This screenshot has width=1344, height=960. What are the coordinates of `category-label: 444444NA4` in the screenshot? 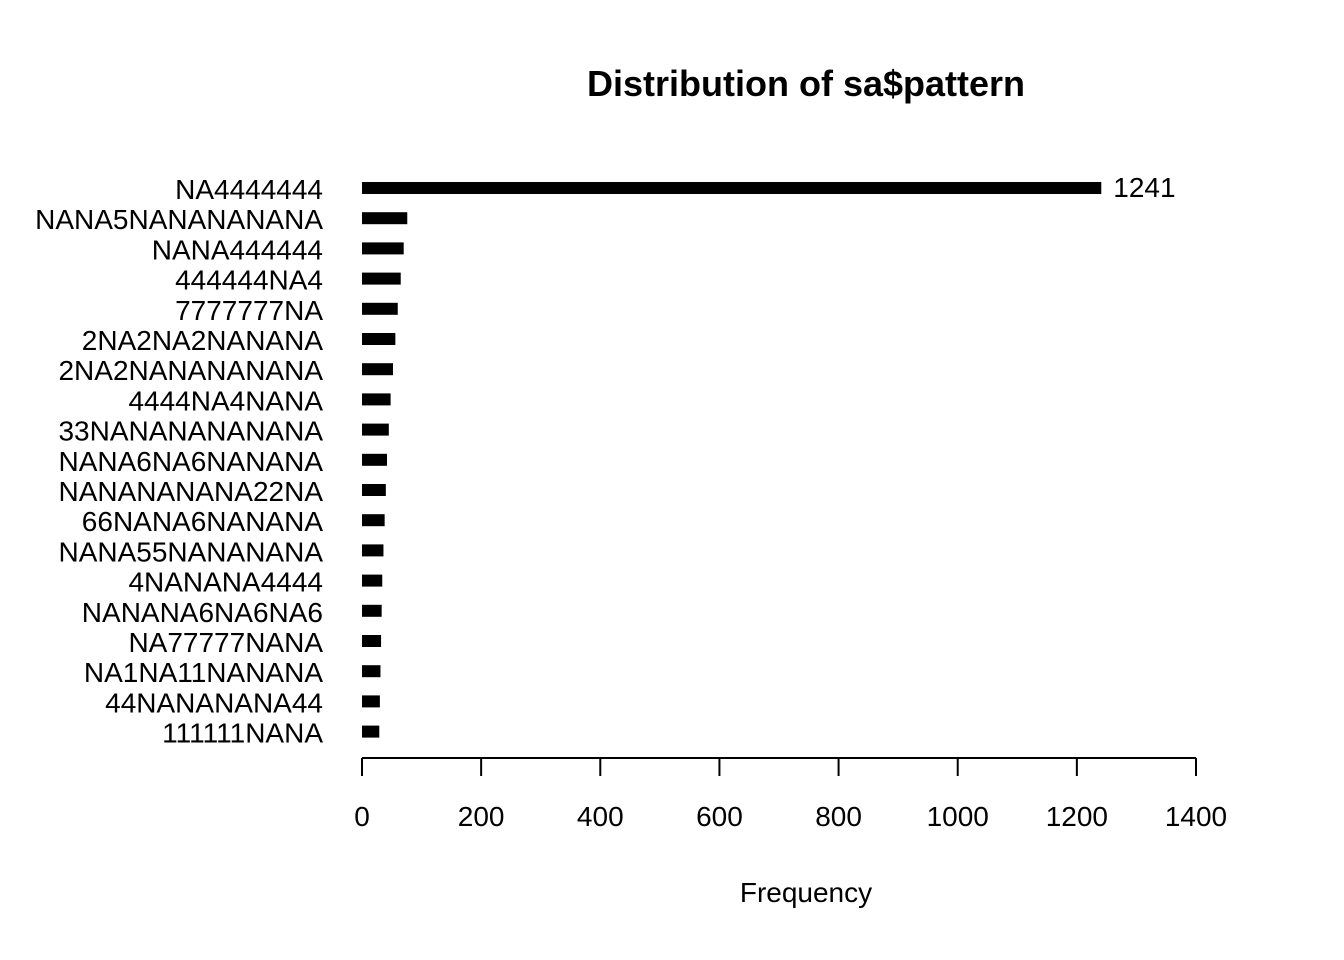 It's located at (249, 280).